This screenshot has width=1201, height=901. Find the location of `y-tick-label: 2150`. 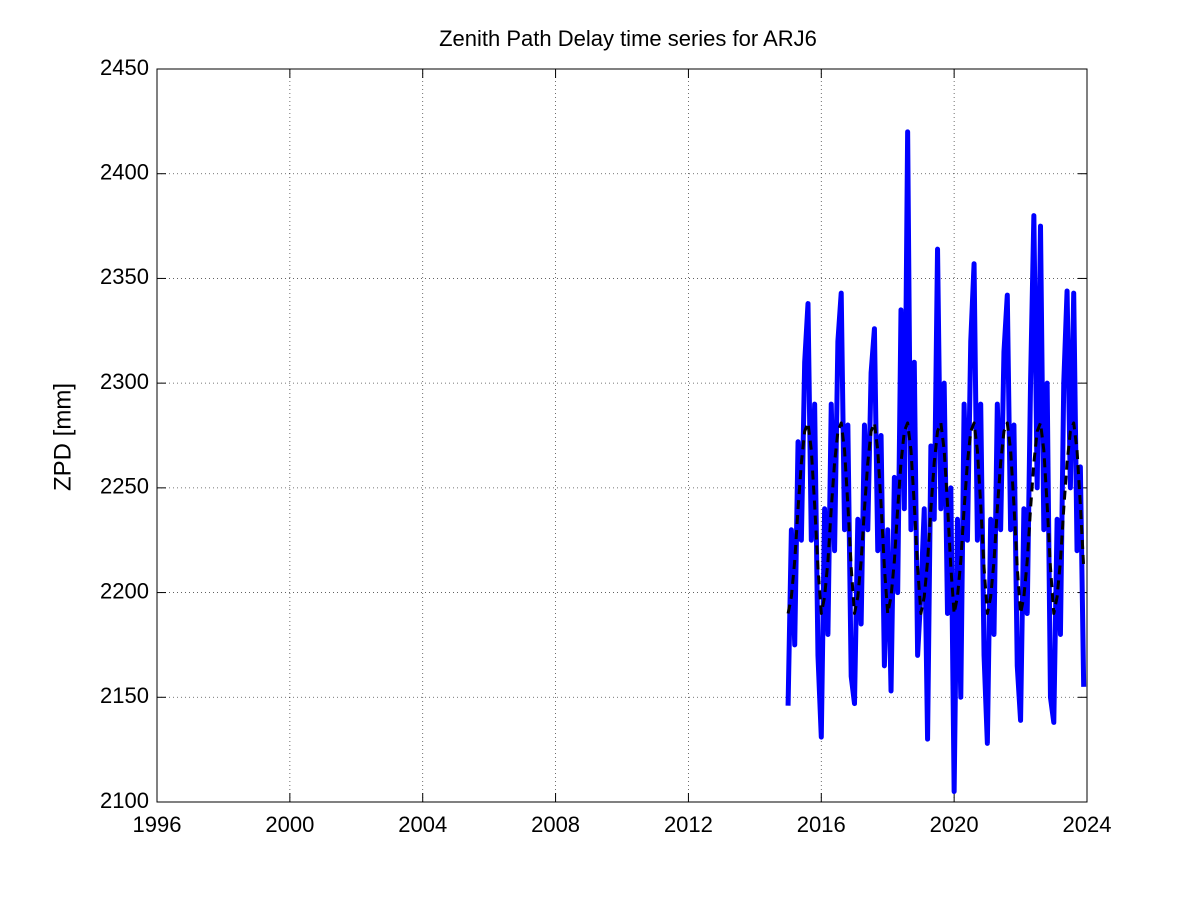

y-tick-label: 2150 is located at coordinates (124, 695).